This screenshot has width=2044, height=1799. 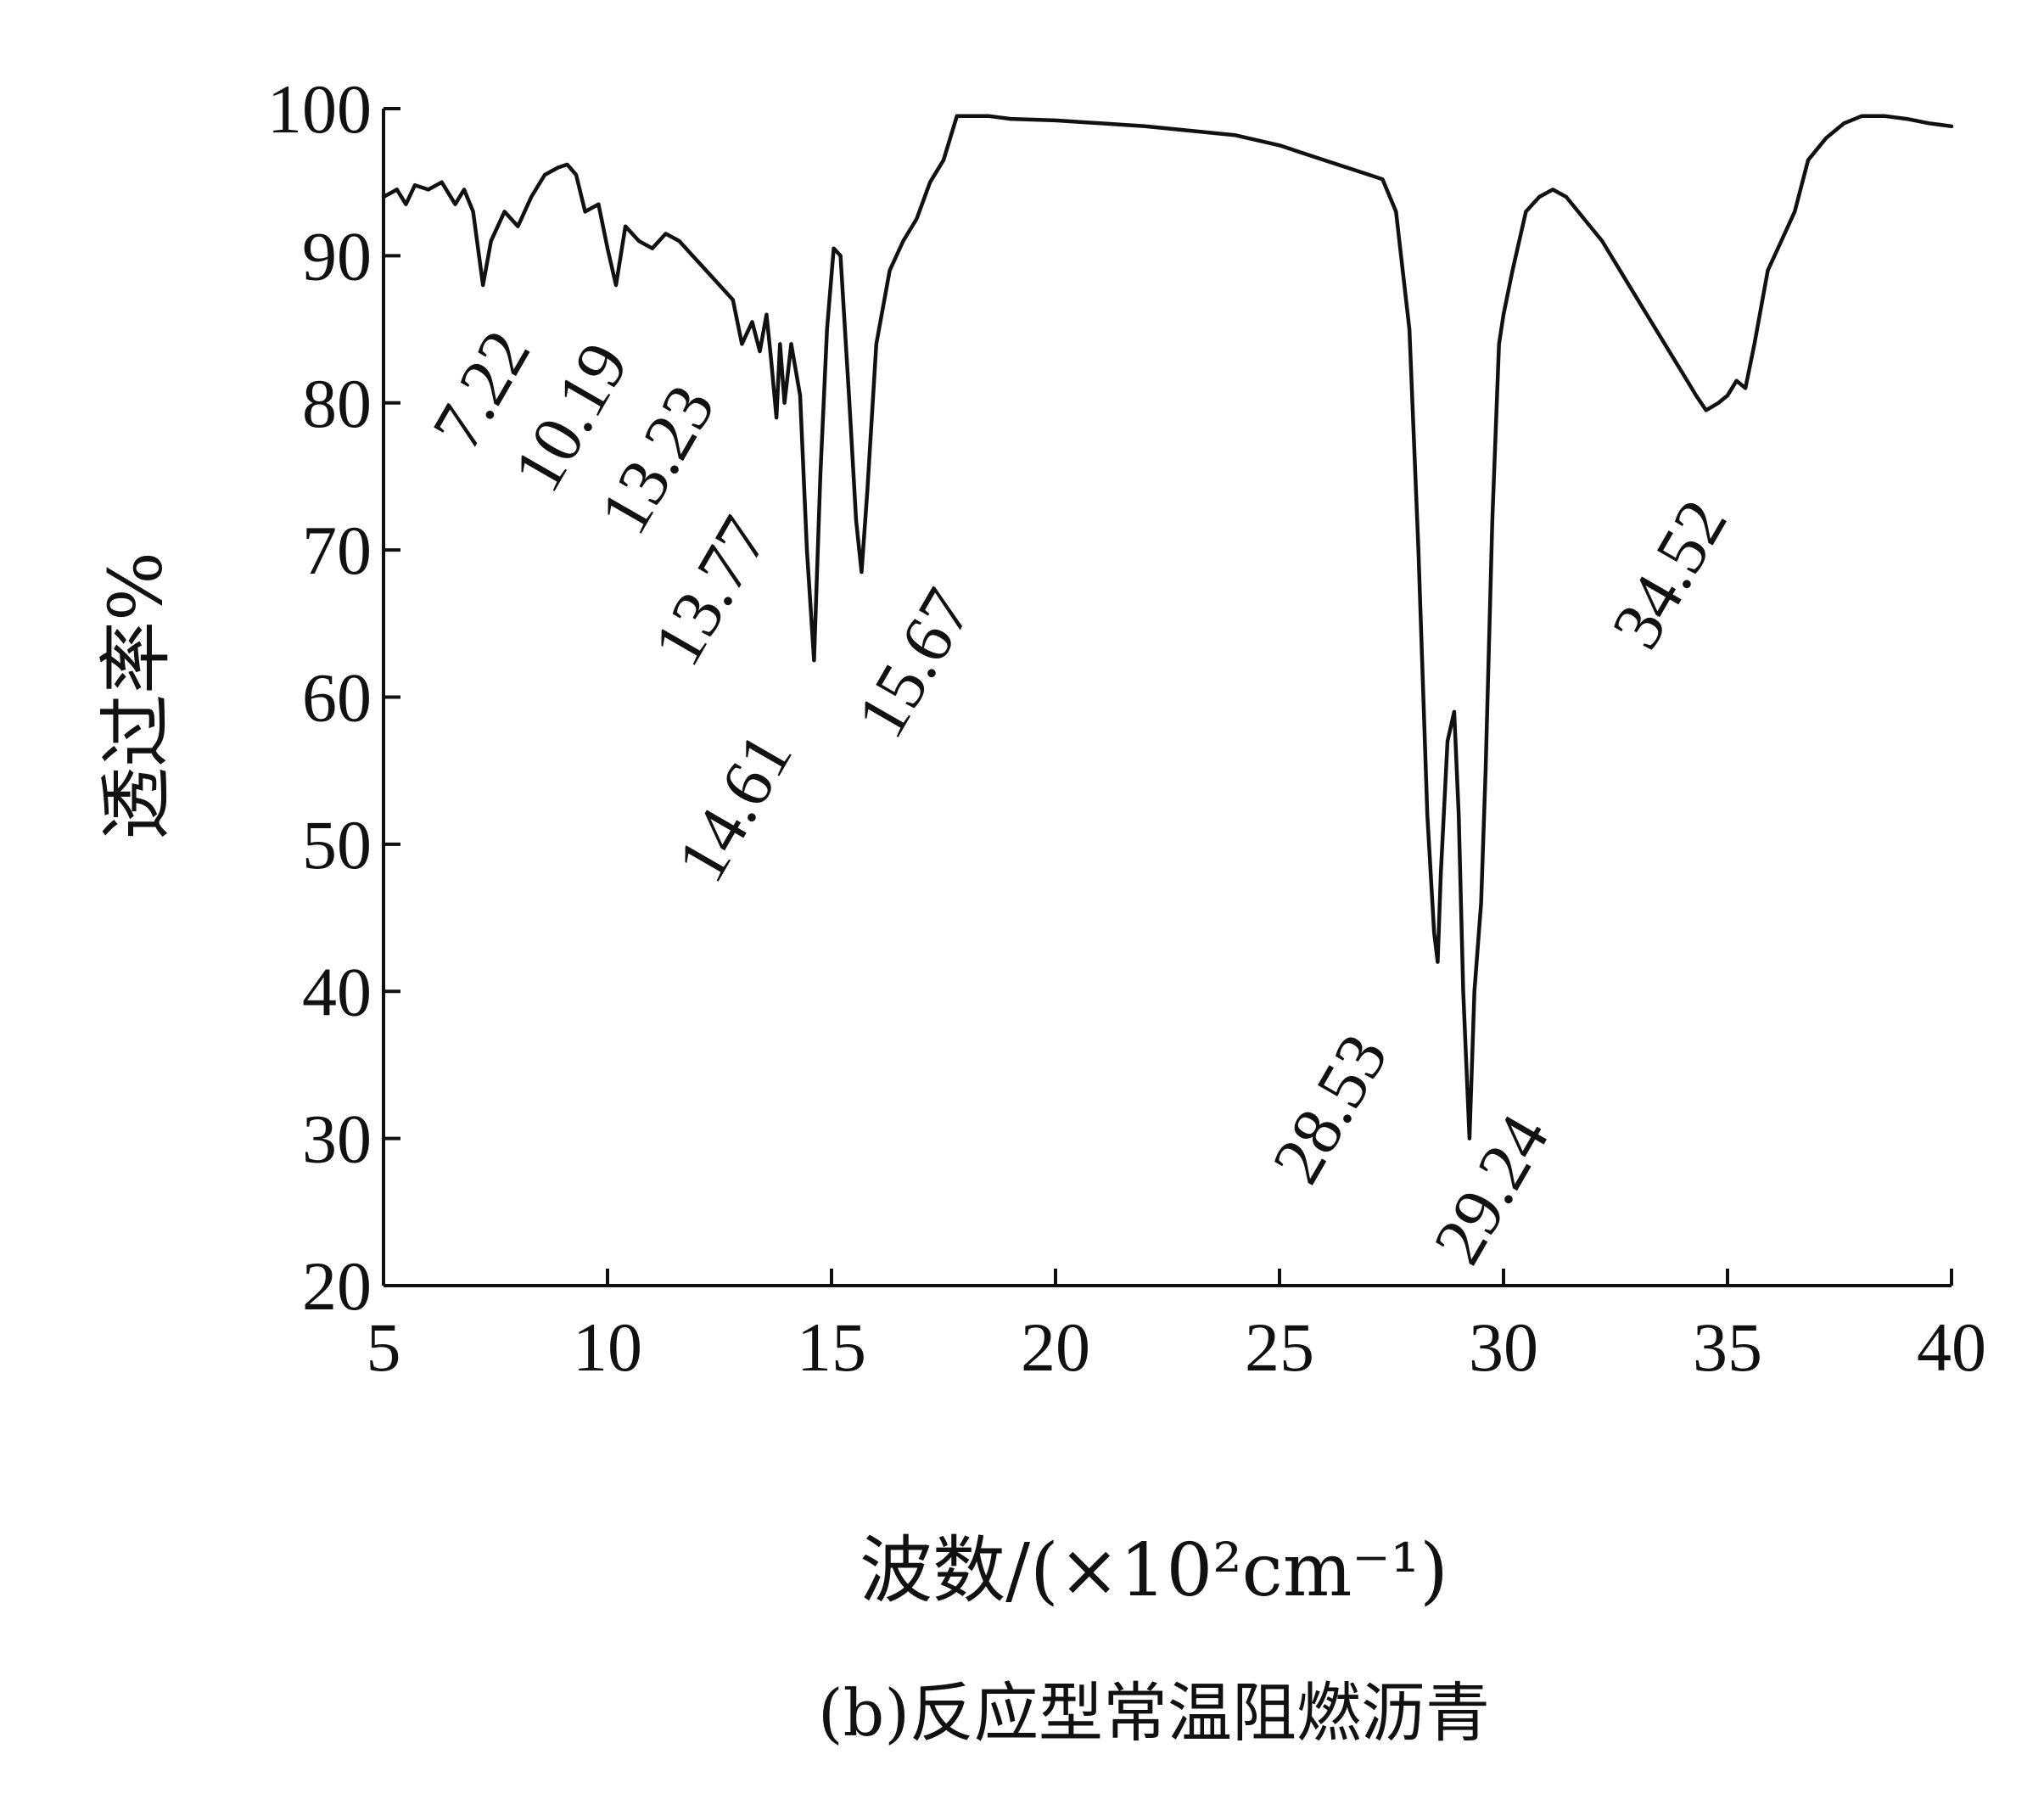 I want to click on y-tick-label: 100, so click(x=319, y=109).